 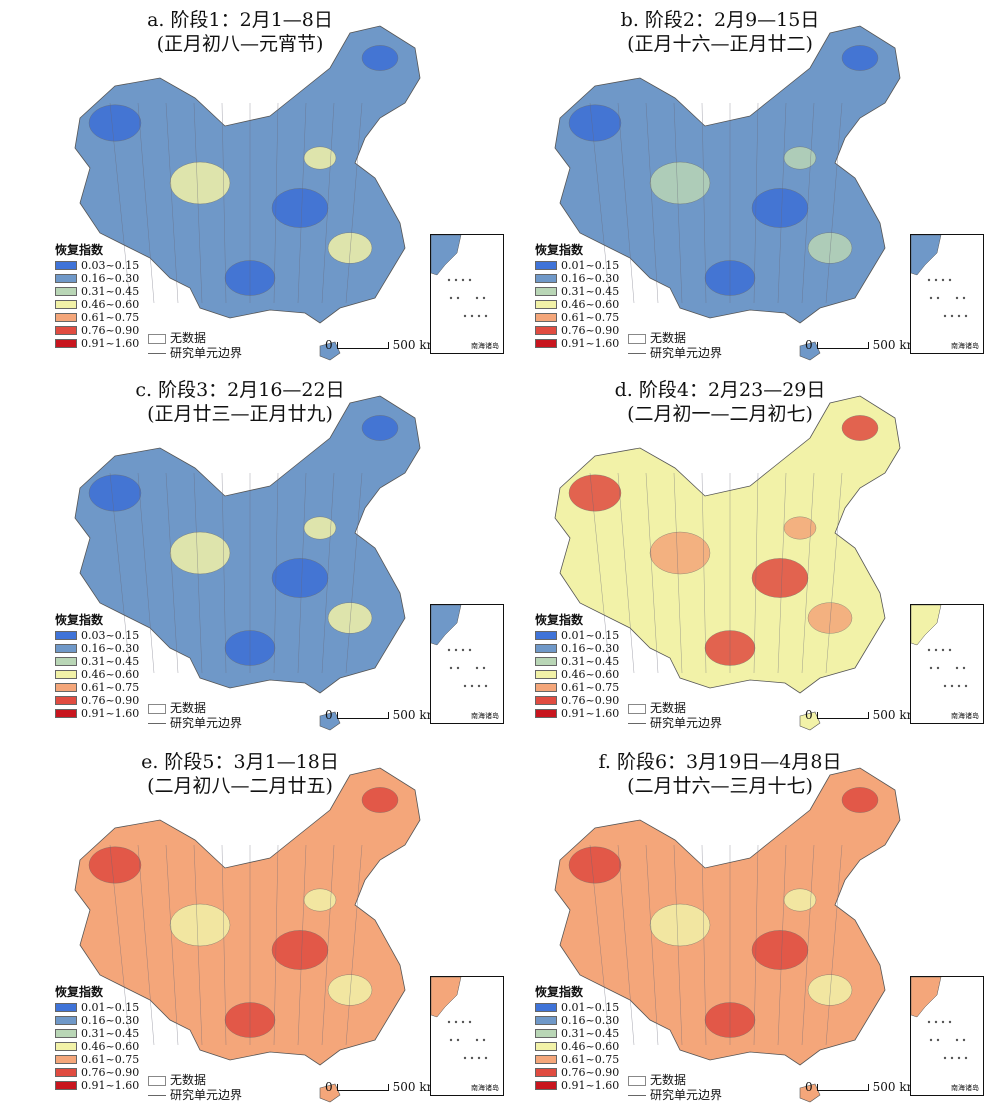 What do you see at coordinates (157, 353) in the screenshot?
I see `boundary-line-swatch` at bounding box center [157, 353].